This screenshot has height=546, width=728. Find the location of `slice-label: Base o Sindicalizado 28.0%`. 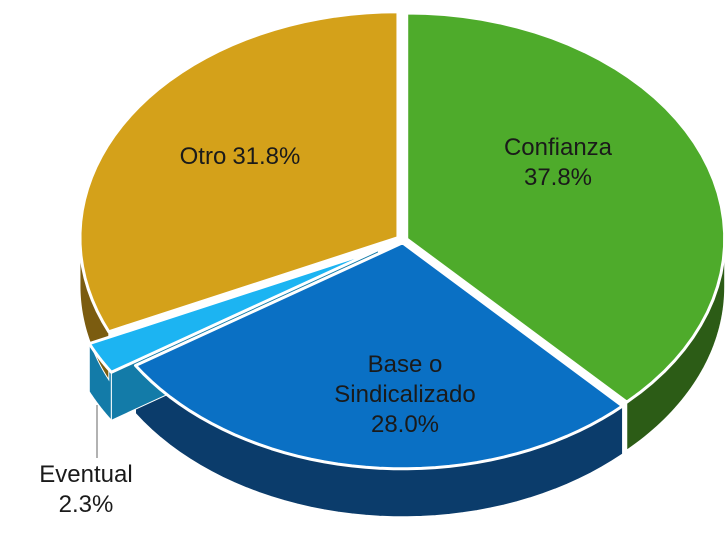

slice-label: Base o Sindicalizado 28.0% is located at coordinates (405, 395).